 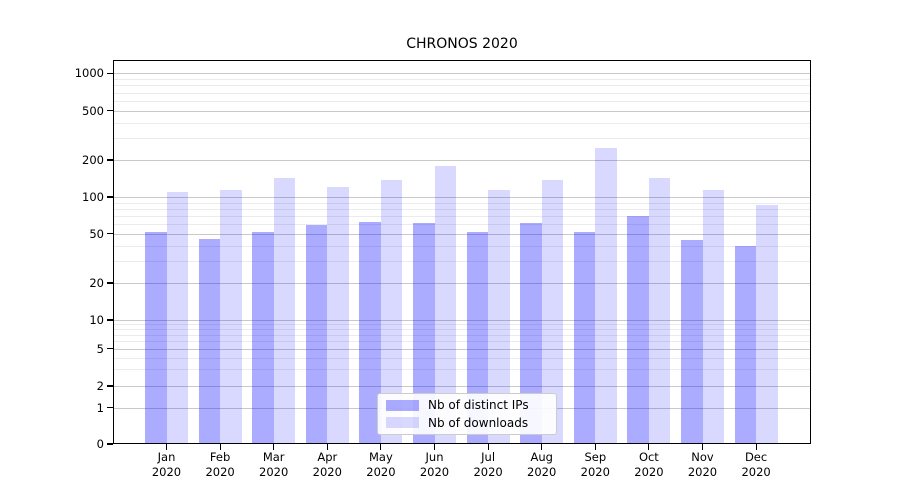 I want to click on bar-nb-of-downloads-jul, so click(x=499, y=316).